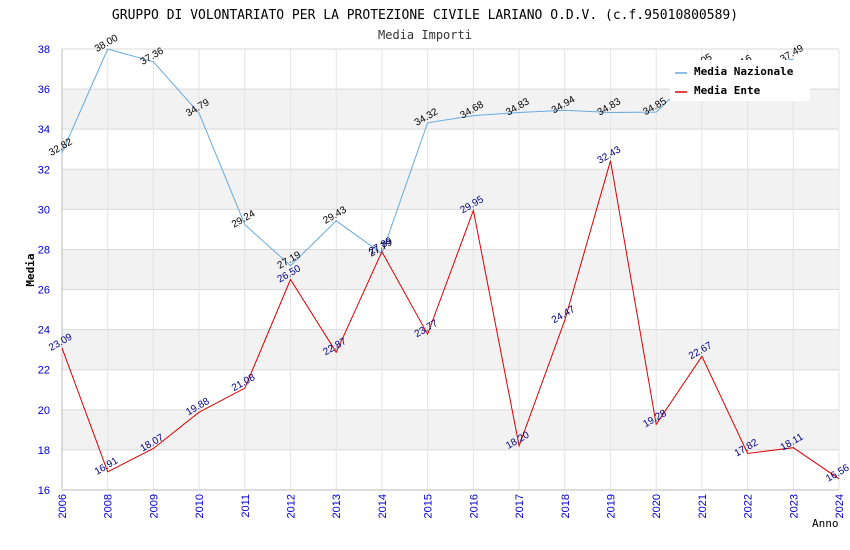  What do you see at coordinates (44, 90) in the screenshot?
I see `y-tick-label: 36` at bounding box center [44, 90].